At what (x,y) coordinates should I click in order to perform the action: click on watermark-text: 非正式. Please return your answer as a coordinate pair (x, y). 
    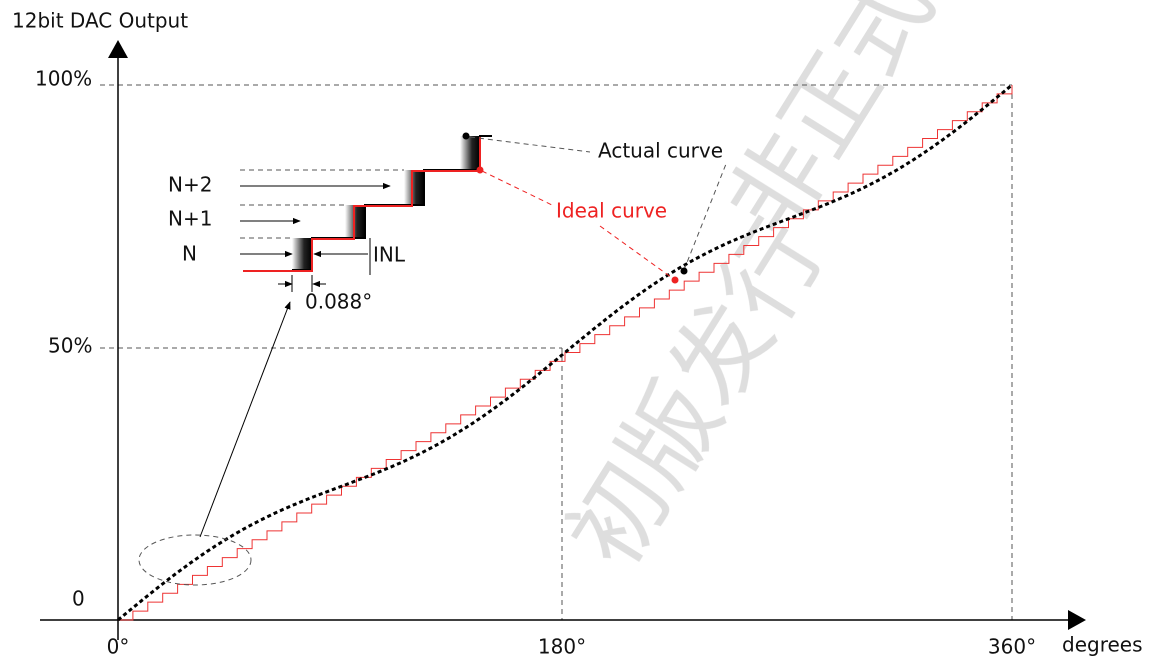
    Looking at the image, I should click on (831, 128).